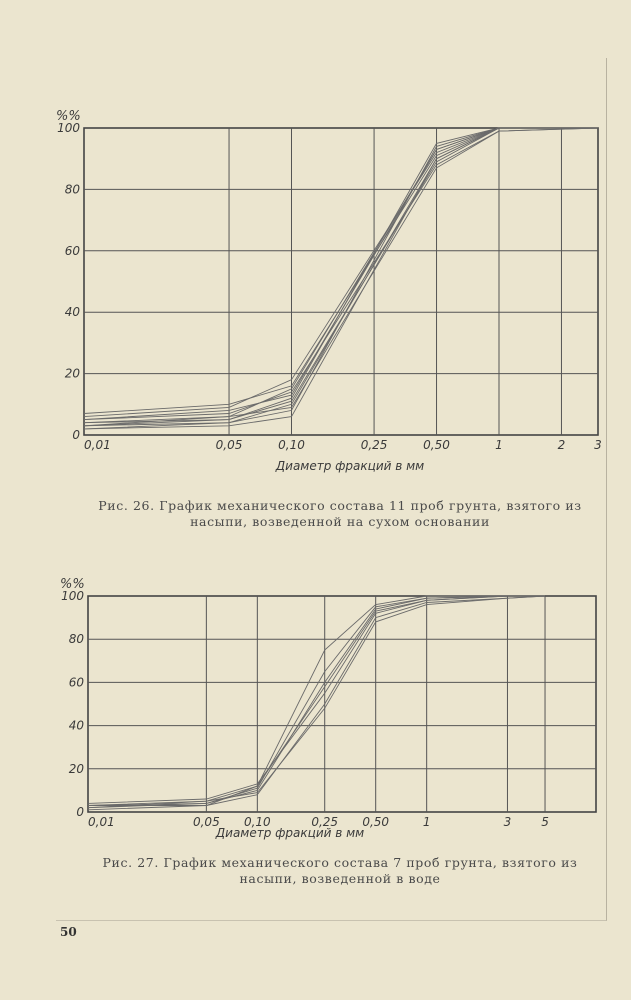 This screenshot has height=1000, width=631. I want to click on fig27-ytick-label: 60, so click(77, 682).